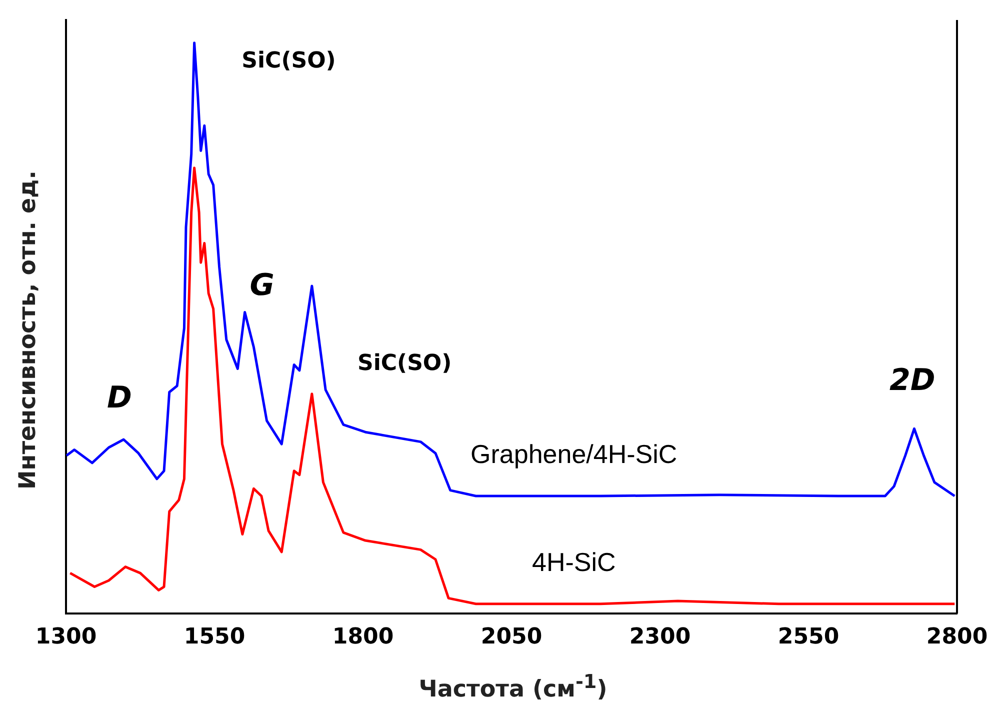 This screenshot has height=704, width=991. I want to click on annotation: 2D, so click(913, 380).